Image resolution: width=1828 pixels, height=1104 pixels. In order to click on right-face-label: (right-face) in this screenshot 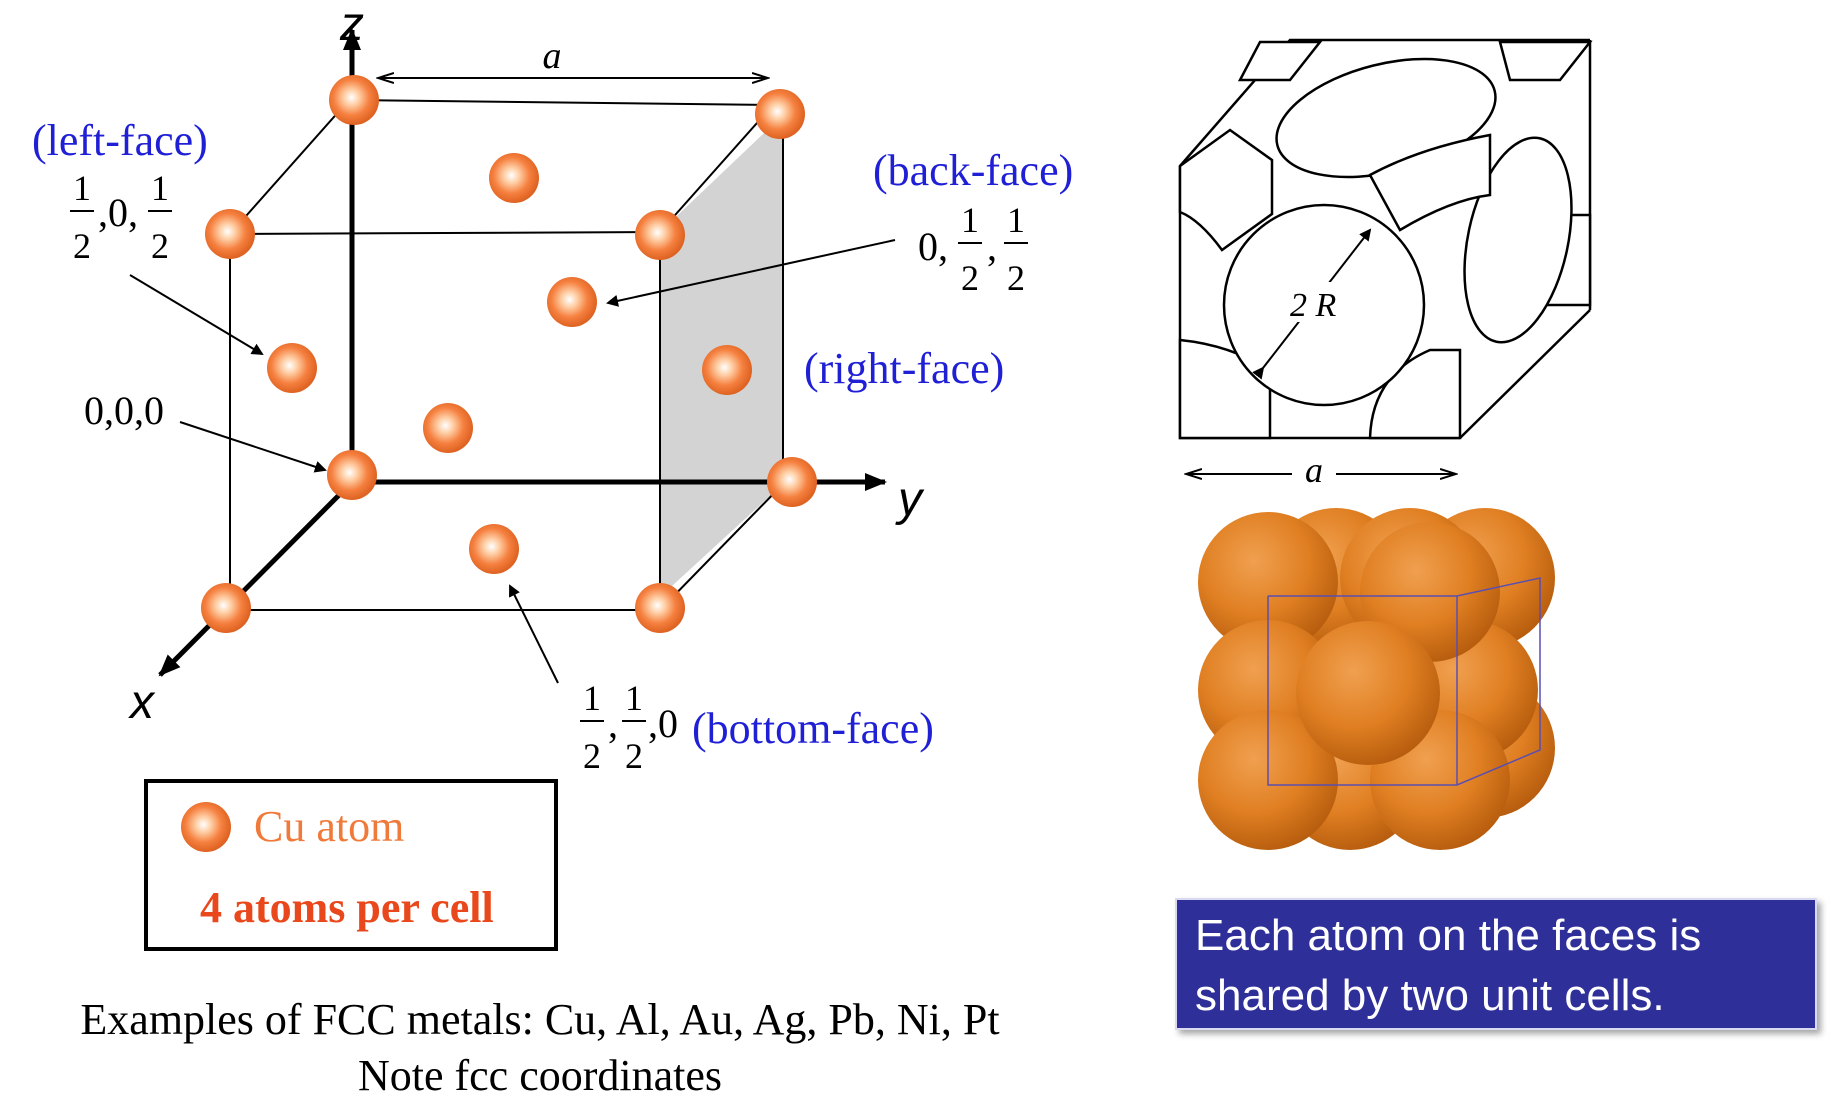, I will do `click(904, 368)`.